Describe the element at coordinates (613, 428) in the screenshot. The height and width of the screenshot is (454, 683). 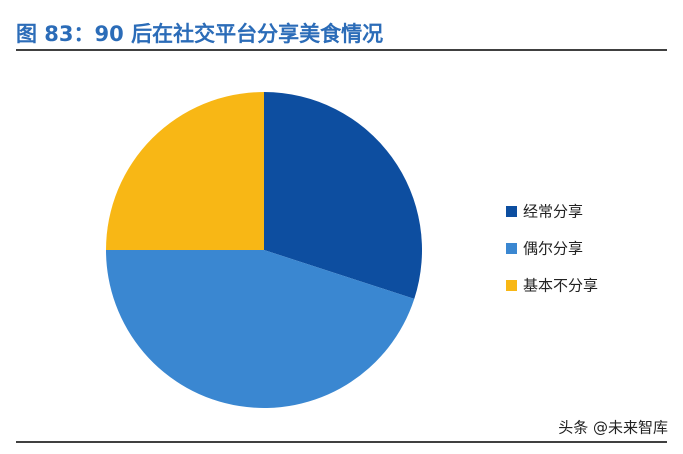
I see `watermark: 头条 @未来智库` at that location.